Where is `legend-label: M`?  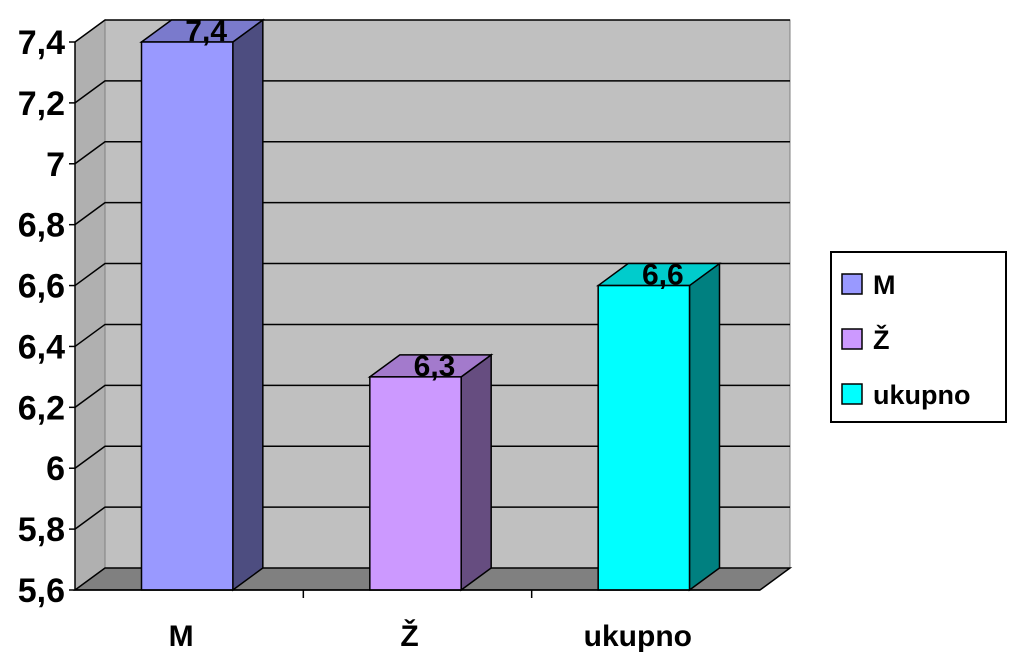
legend-label: M is located at coordinates (884, 285).